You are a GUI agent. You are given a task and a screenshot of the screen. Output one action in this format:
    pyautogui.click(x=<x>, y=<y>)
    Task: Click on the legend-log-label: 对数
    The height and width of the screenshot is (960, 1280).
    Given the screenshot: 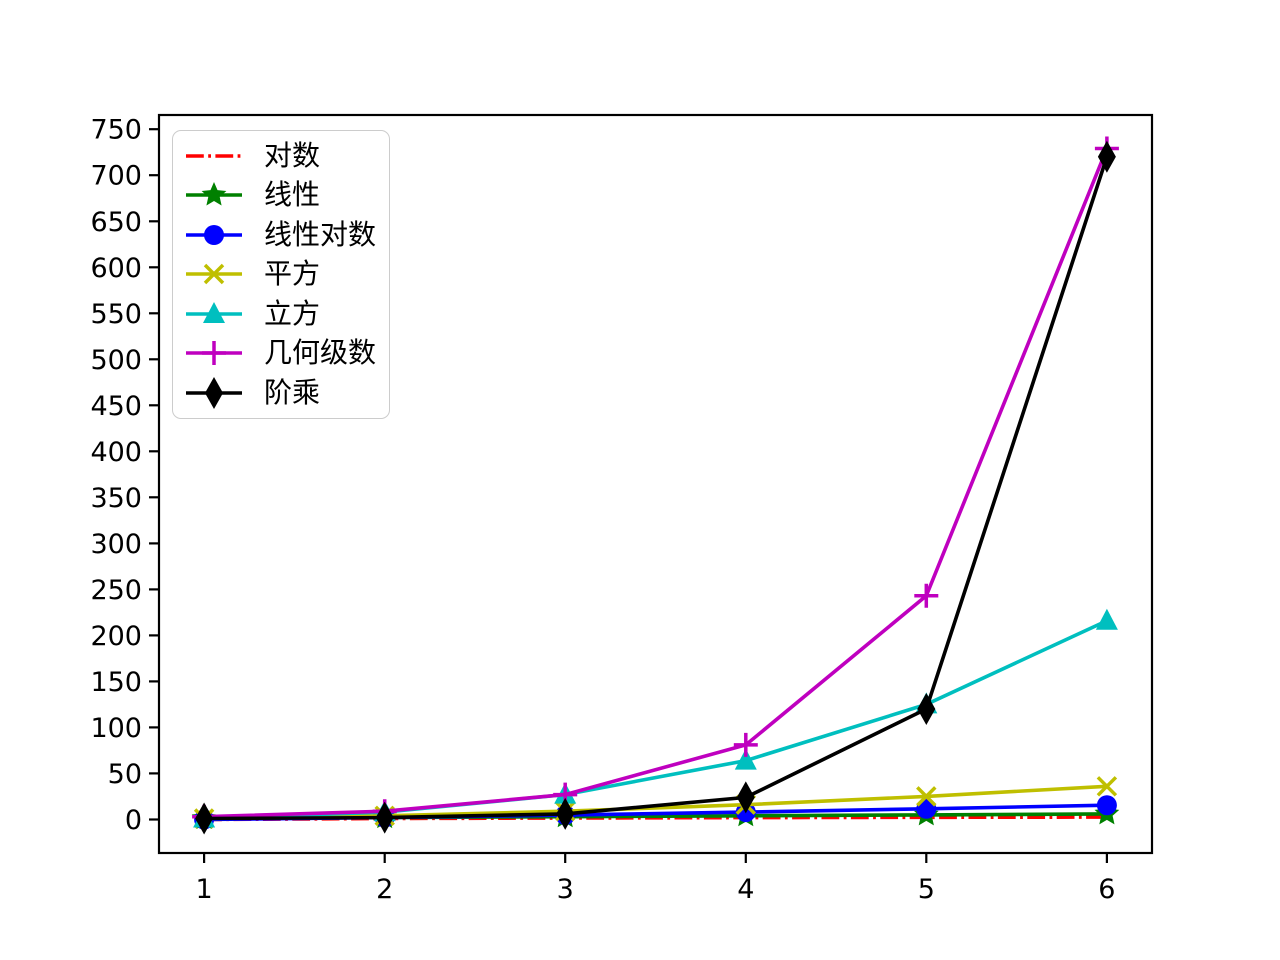 What is the action you would take?
    pyautogui.click(x=292, y=155)
    